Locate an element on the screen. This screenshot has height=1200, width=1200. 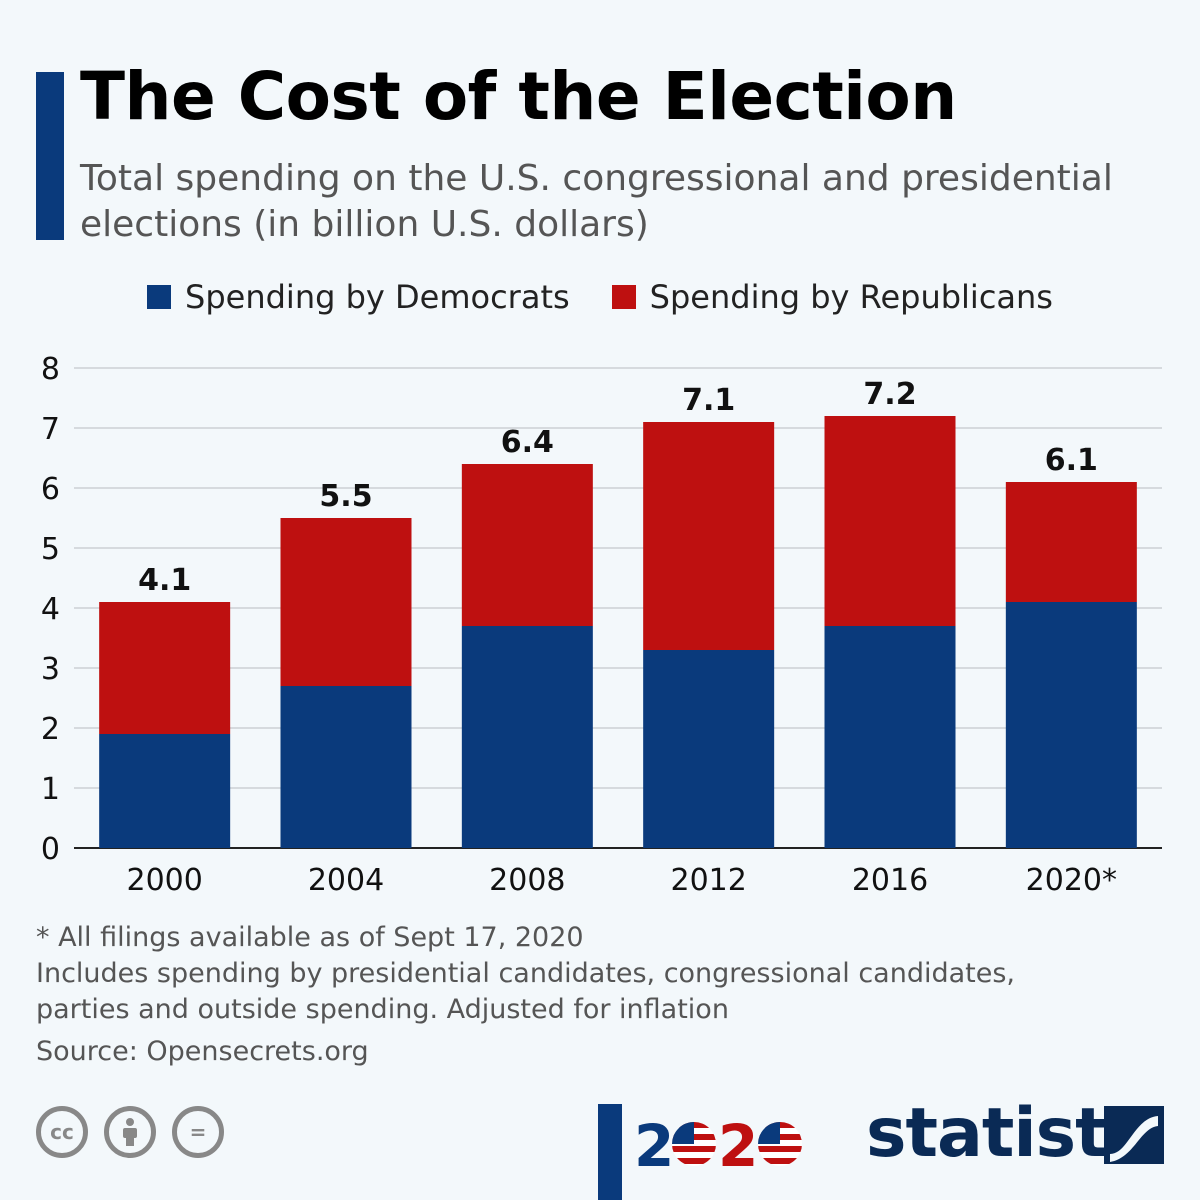
total-label-5: 6.1 is located at coordinates (1071, 460).